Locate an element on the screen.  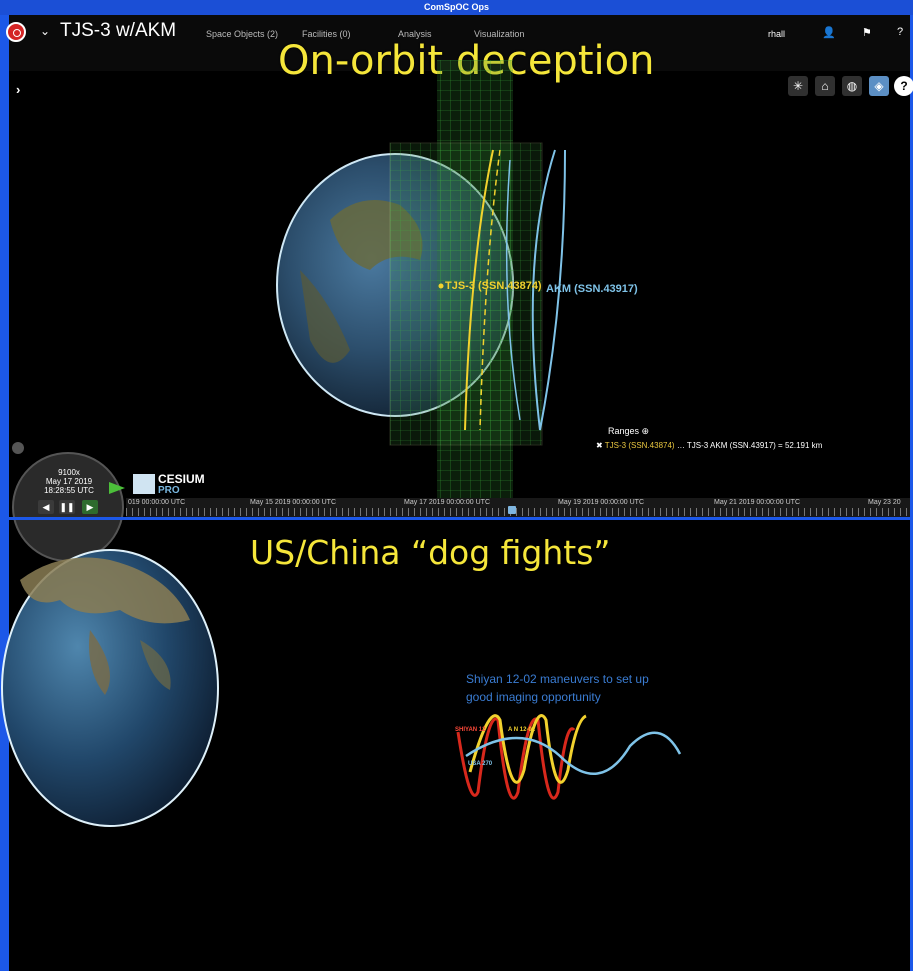
timeline-label: May 17 2019 00:00:00 UTC is located at coordinates (447, 502).